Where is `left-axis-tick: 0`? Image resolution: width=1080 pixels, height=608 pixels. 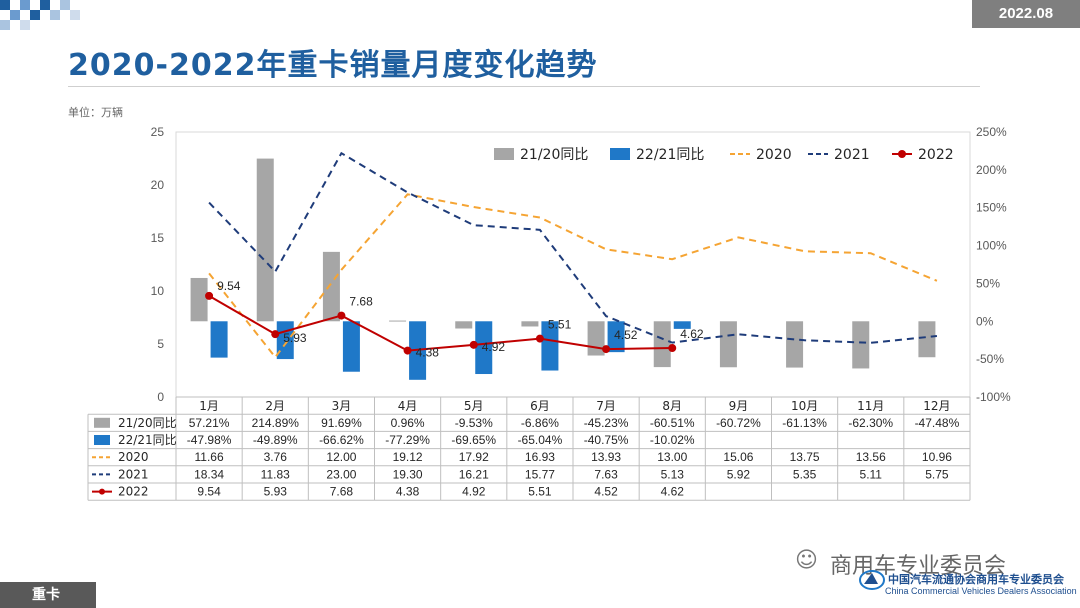
left-axis-tick: 0 is located at coordinates (160, 397).